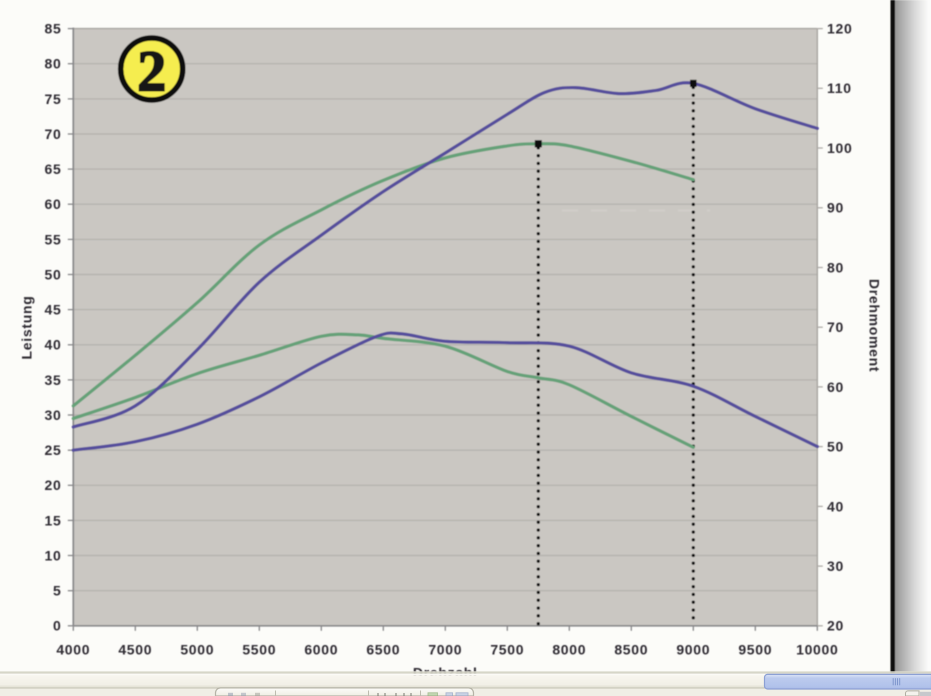 The height and width of the screenshot is (696, 931). What do you see at coordinates (197, 650) in the screenshot?
I see `svg-text: 5000` at bounding box center [197, 650].